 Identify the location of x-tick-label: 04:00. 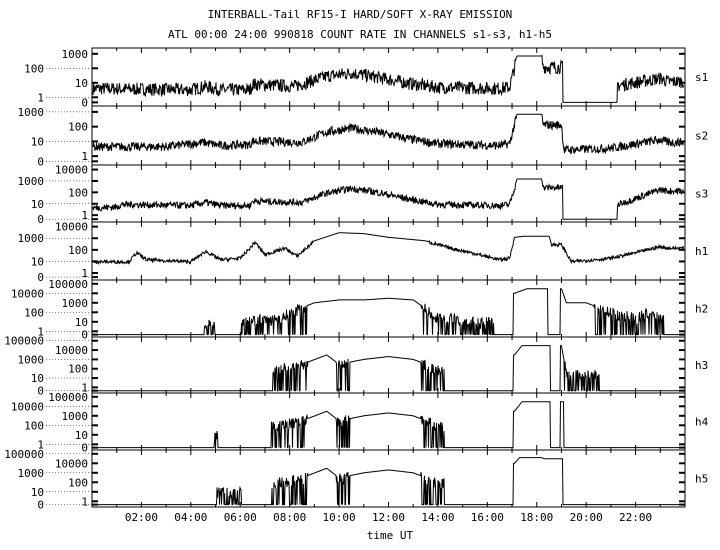
(190, 517).